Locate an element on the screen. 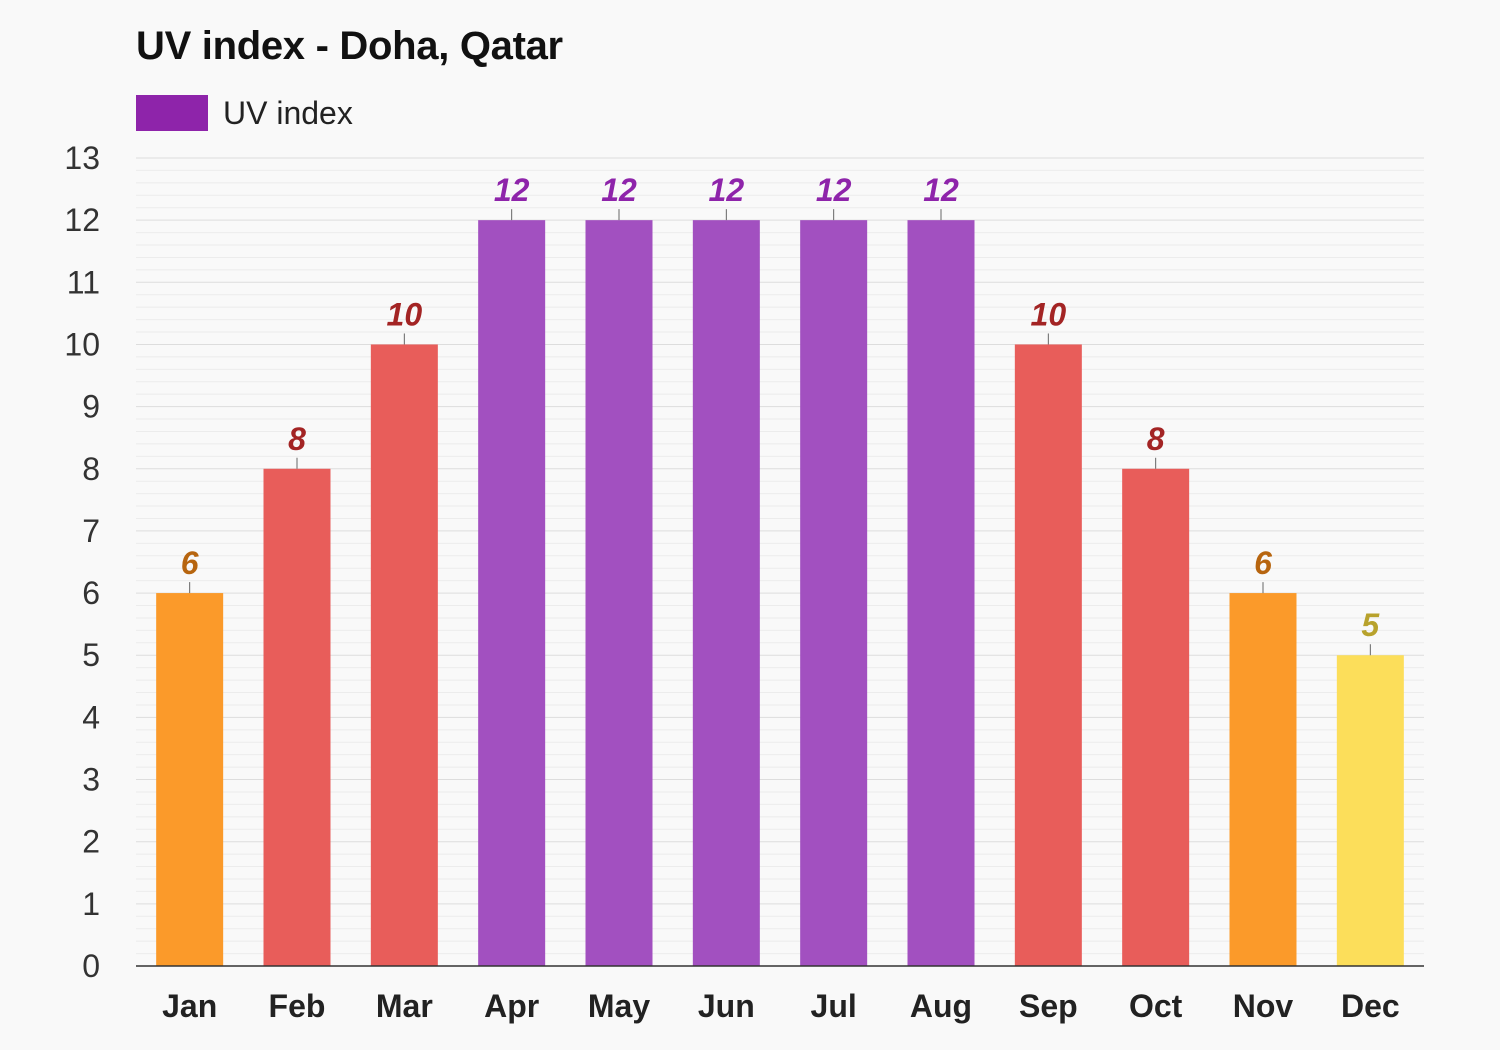 This screenshot has width=1500, height=1050. bar-may is located at coordinates (619, 593).